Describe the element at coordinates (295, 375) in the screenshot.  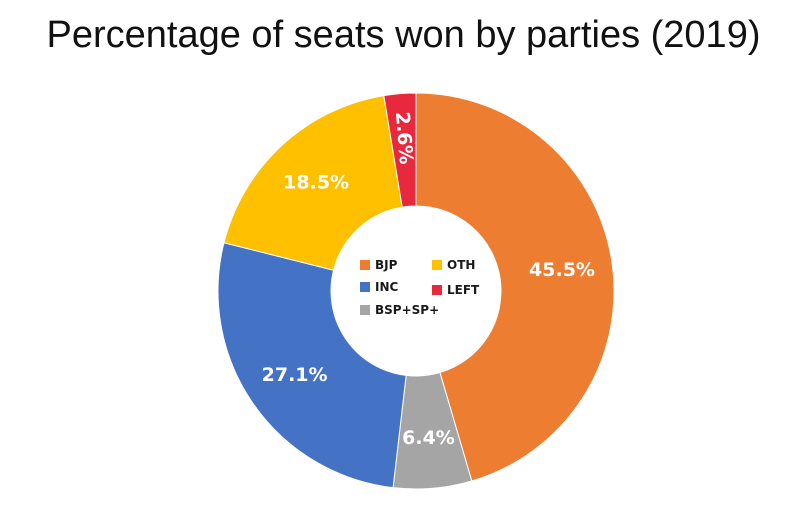
I see `value-label-inc: 27.1%` at that location.